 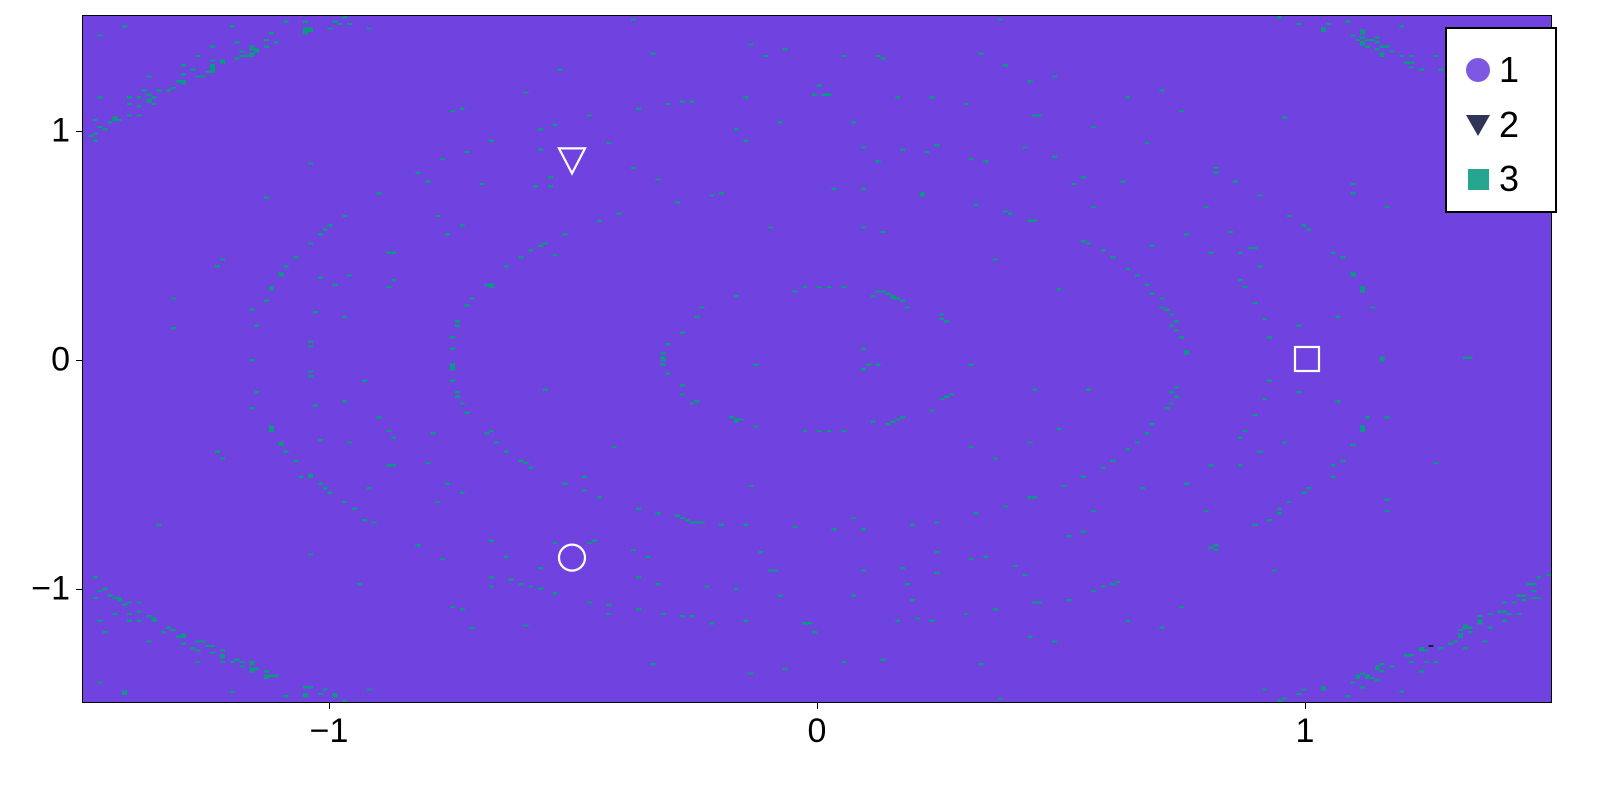 I want to click on legend-label: 3, so click(x=1509, y=178).